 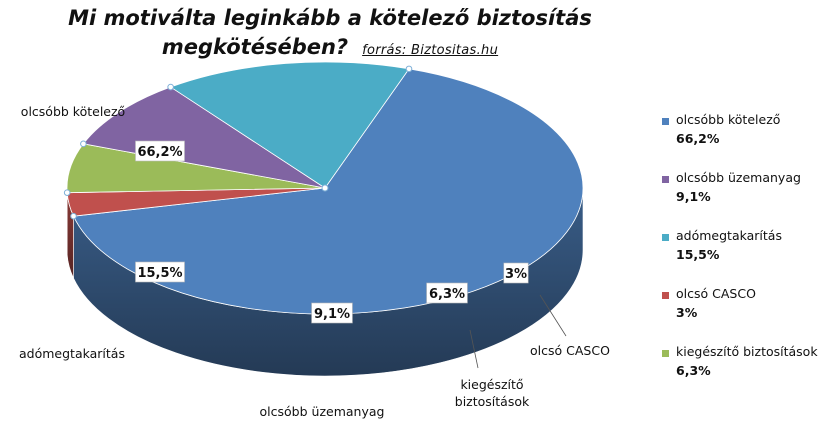 I want to click on value-label-0: 66,2%, so click(x=160, y=151).